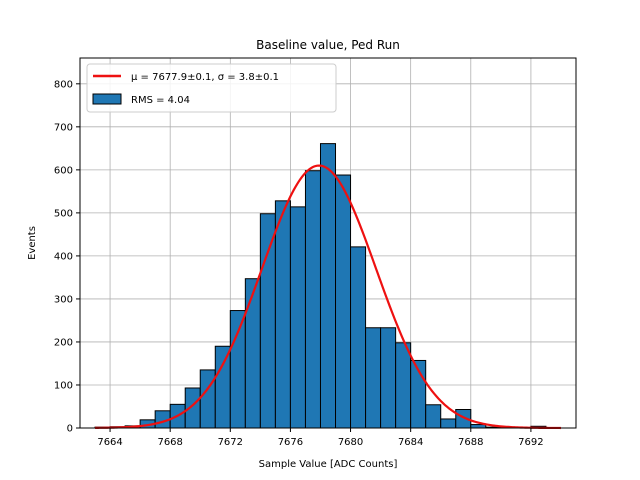 This screenshot has width=640, height=480. Describe the element at coordinates (63, 342) in the screenshot. I see `y-tick-label: 200` at that location.